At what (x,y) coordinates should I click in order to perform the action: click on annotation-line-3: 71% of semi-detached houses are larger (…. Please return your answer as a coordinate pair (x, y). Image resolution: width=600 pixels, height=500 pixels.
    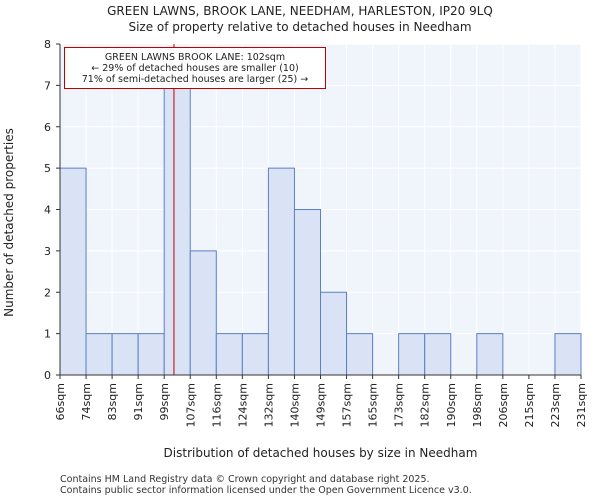
    Looking at the image, I should click on (195, 79).